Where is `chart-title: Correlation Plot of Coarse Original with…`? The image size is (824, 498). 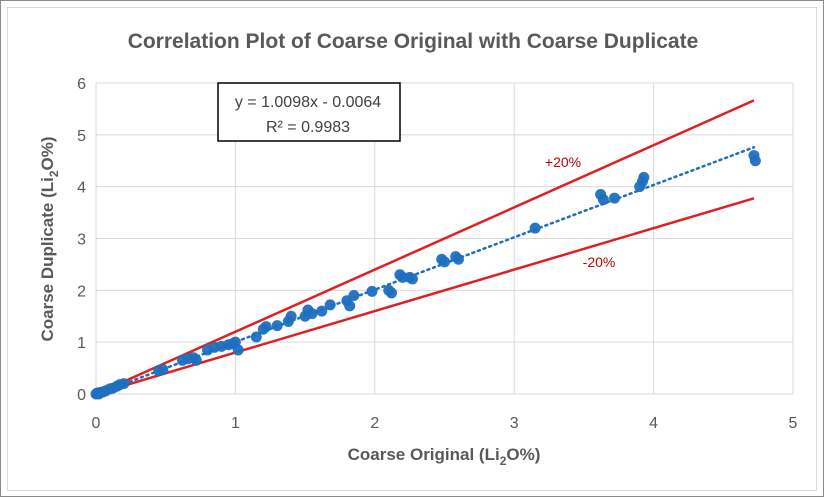
chart-title: Correlation Plot of Coarse Original with… is located at coordinates (413, 41).